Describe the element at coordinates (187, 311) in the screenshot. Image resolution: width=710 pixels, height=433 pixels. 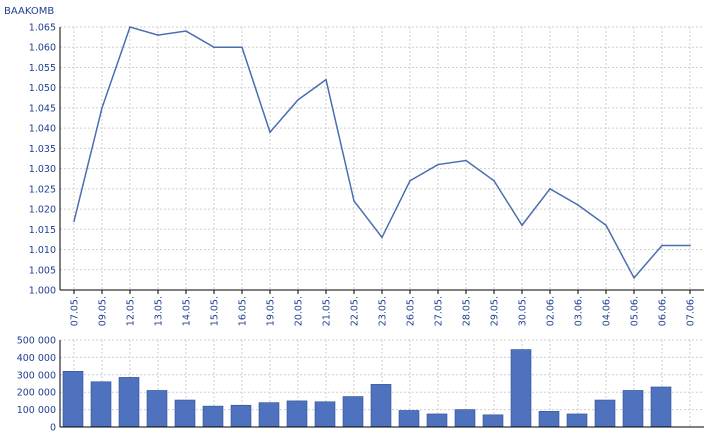
I see `x-tick-label: 14.05.` at that location.